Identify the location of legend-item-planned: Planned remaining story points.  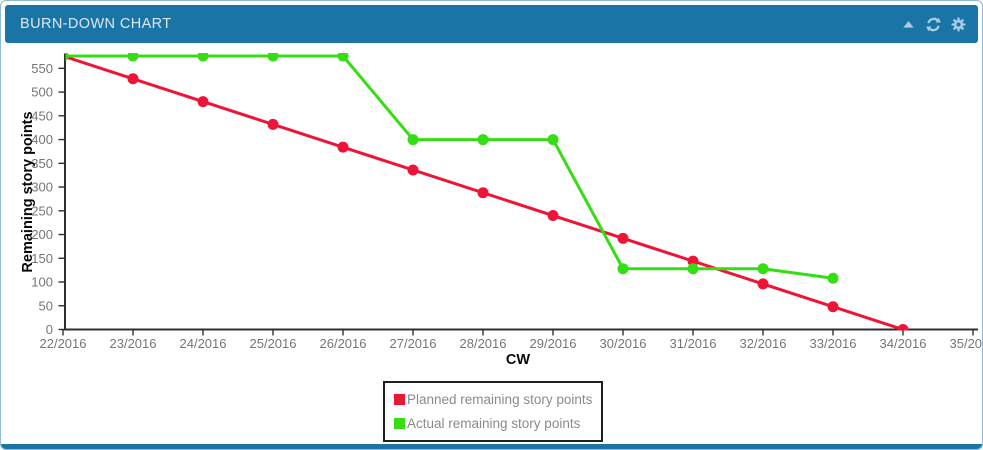
(493, 399).